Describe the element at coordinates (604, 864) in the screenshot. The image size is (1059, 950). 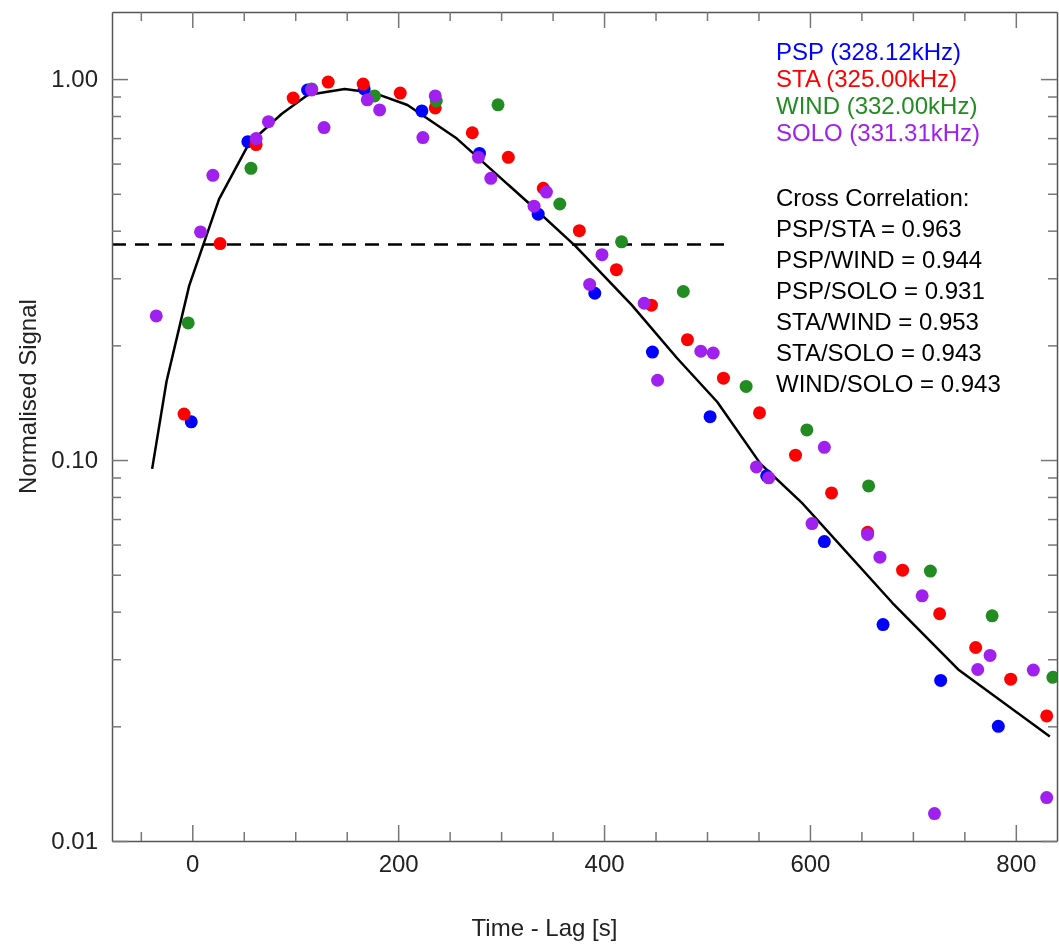
I see `x-tick-label: 400` at that location.